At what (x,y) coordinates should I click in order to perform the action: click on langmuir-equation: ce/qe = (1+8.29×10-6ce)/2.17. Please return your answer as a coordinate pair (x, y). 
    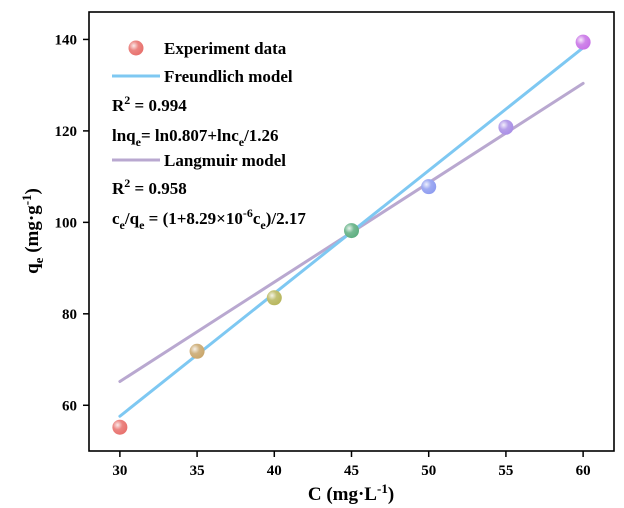
    Looking at the image, I should click on (209, 219).